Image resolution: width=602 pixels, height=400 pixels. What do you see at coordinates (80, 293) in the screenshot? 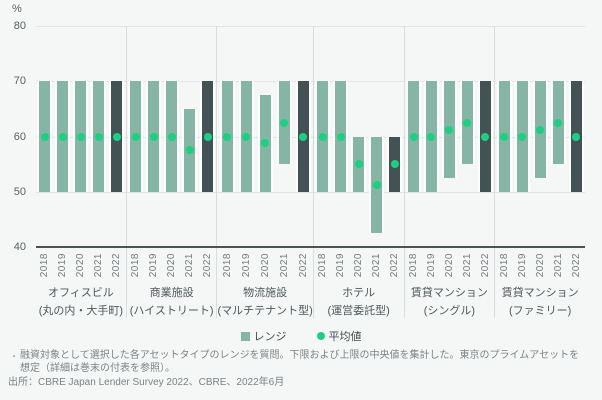
I see `group-name: オフィスビル` at bounding box center [80, 293].